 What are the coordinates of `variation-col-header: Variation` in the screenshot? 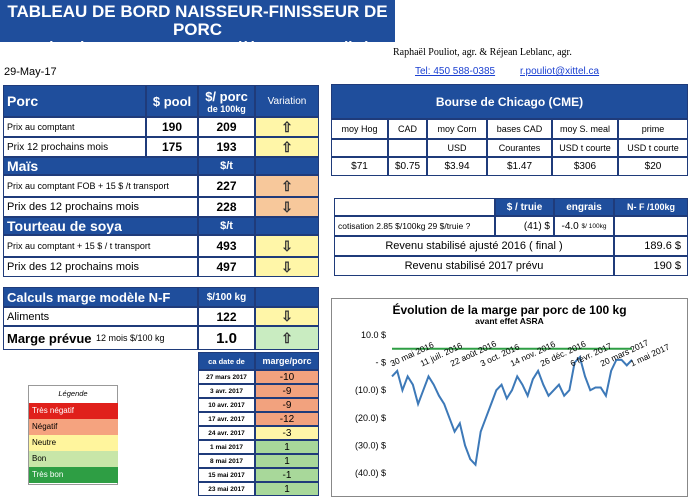 It's located at (287, 101).